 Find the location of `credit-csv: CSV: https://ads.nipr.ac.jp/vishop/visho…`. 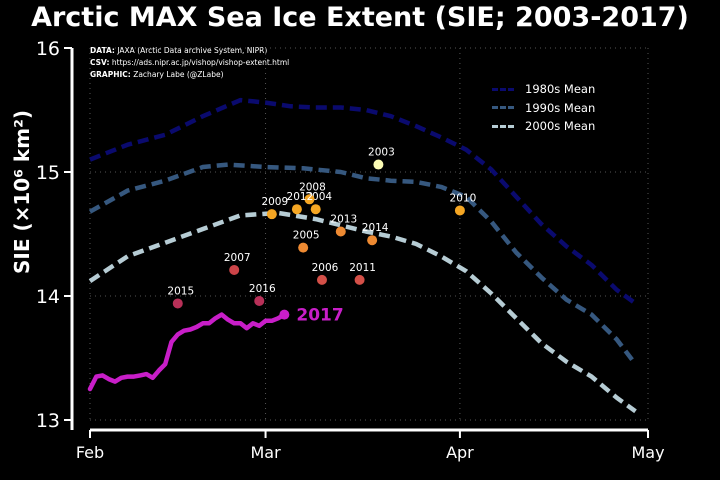

credit-csv: CSV: https://ads.nipr.ac.jp/vishop/visho… is located at coordinates (190, 62).